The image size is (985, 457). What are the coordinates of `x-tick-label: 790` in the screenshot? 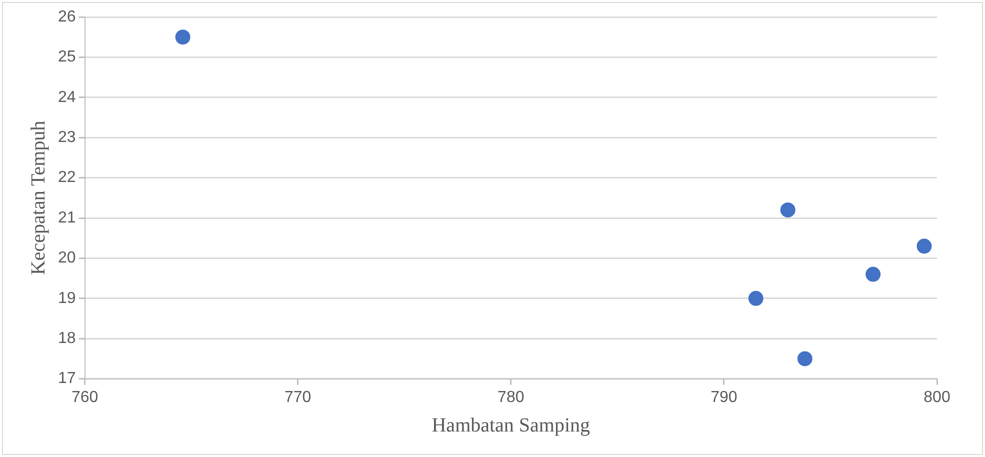 It's located at (724, 397).